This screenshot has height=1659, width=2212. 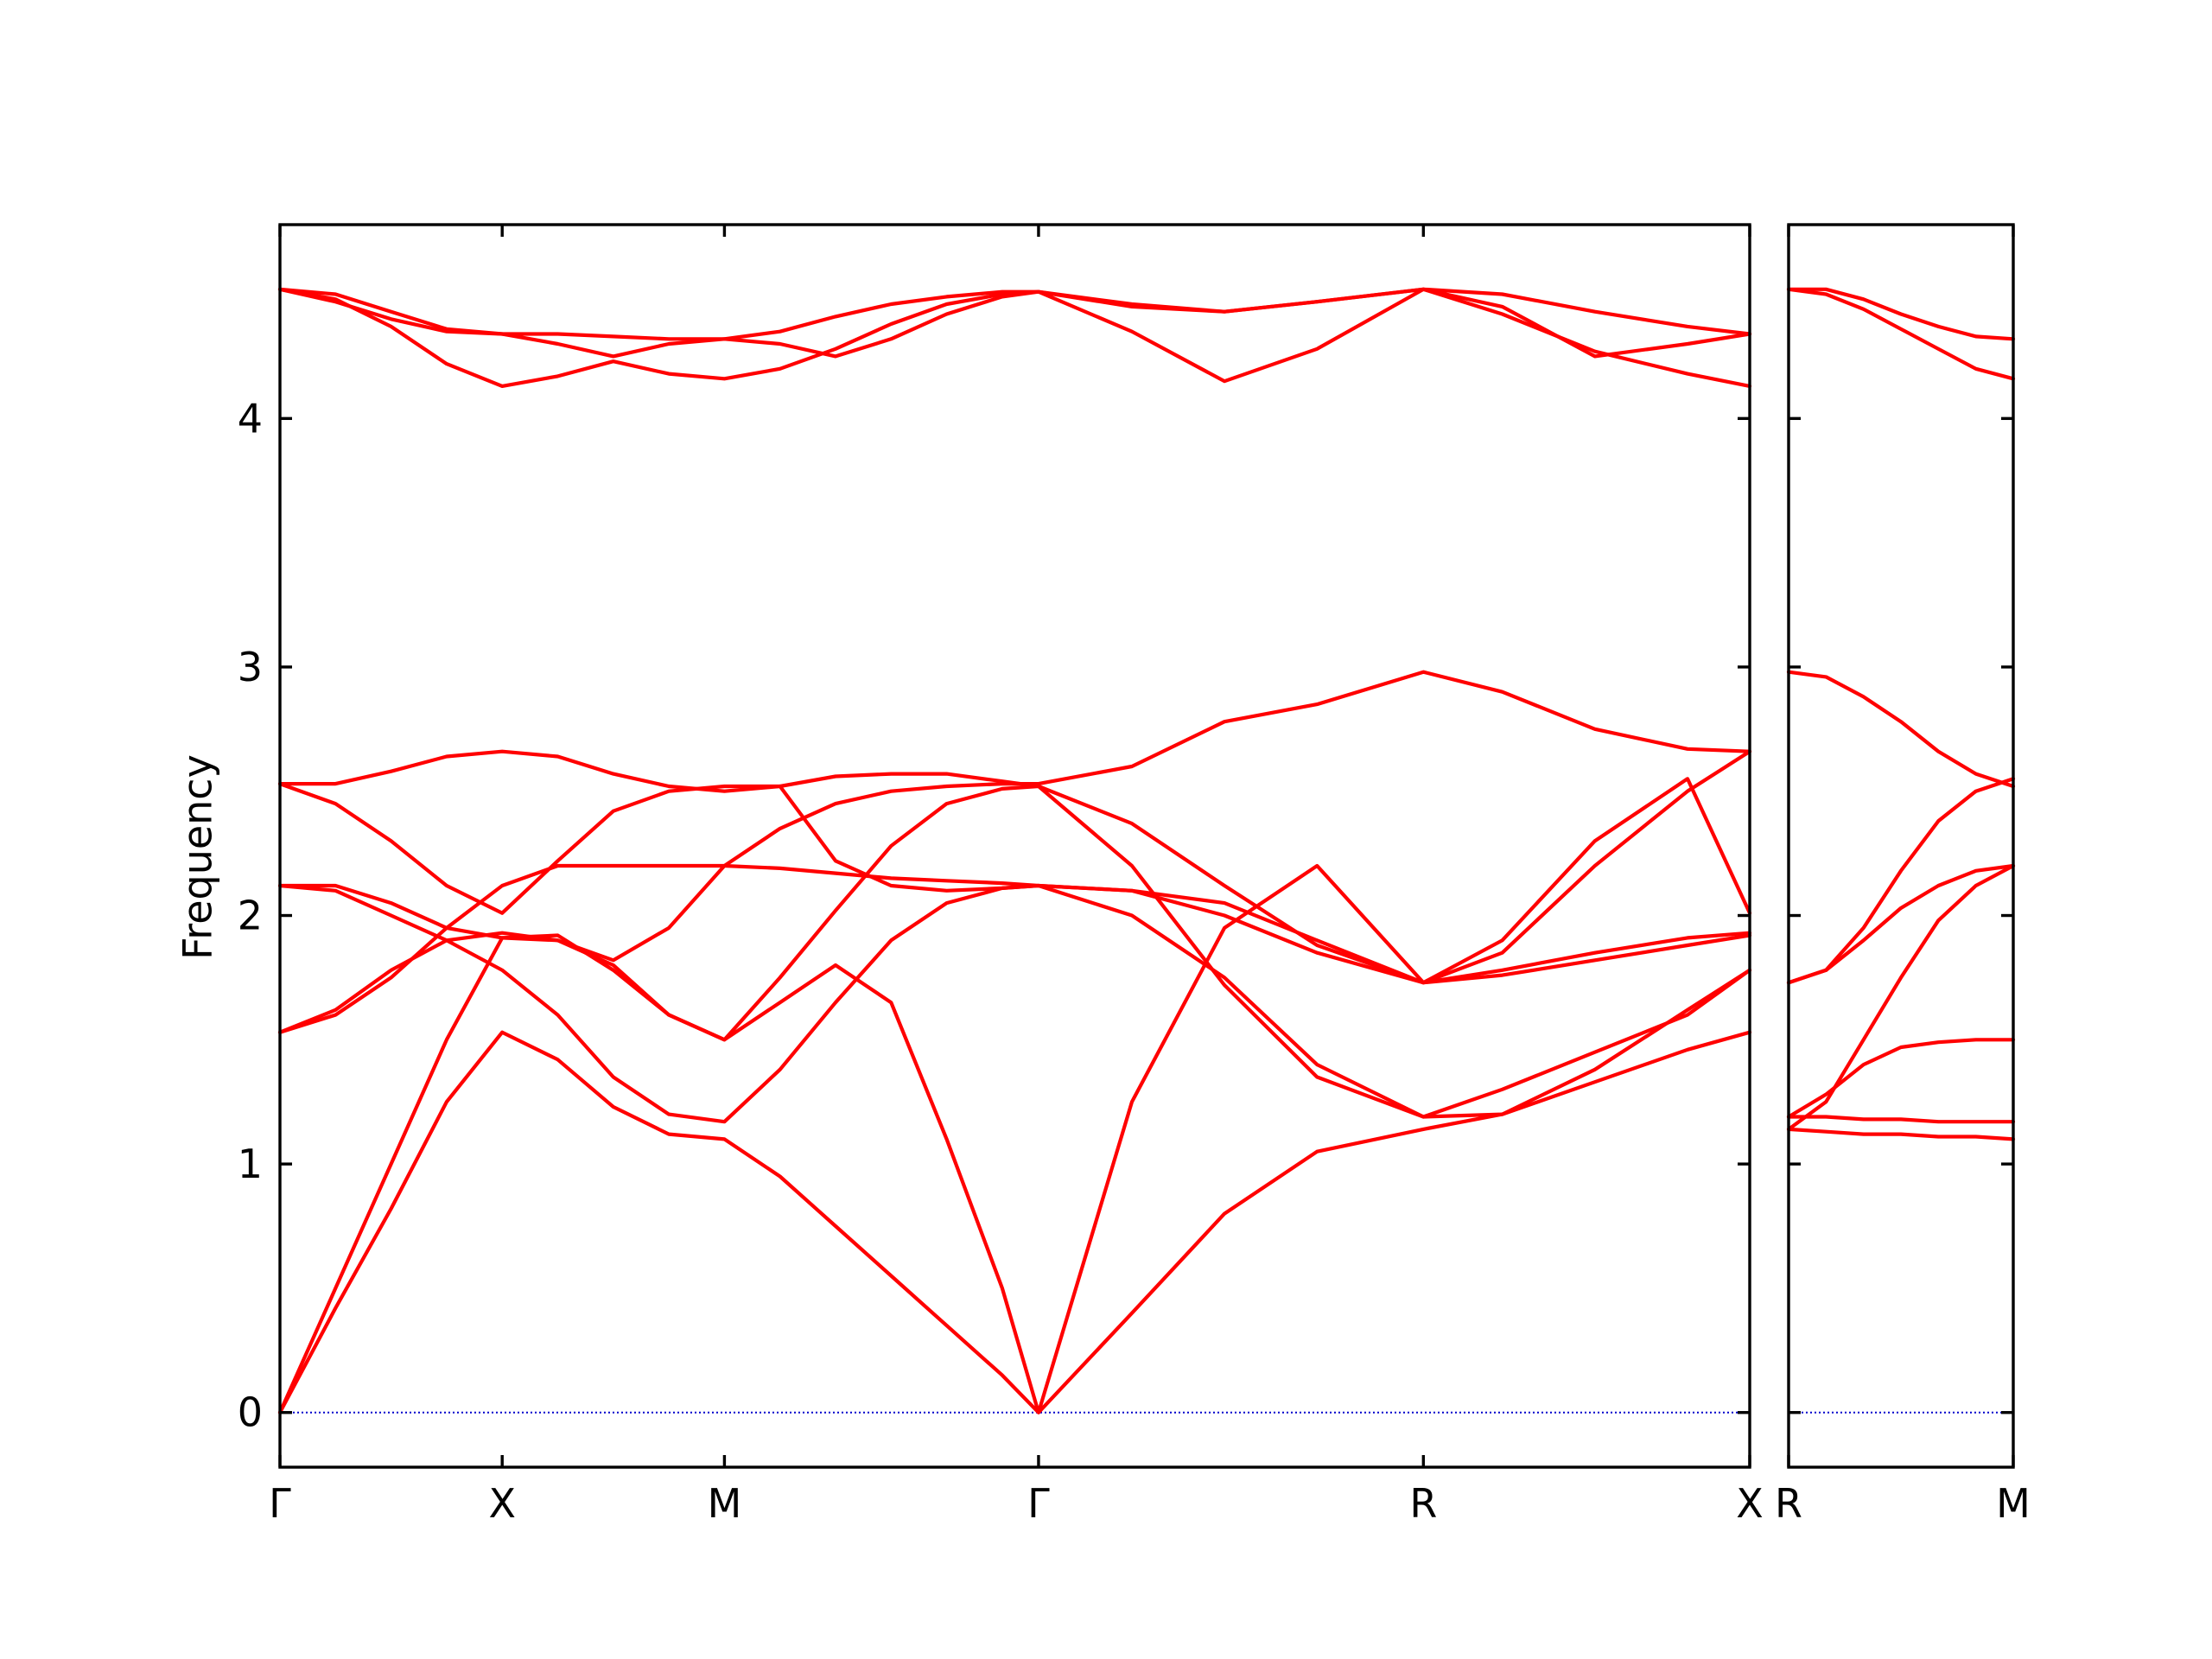 I want to click on y-tick-label: 0, so click(x=250, y=1412).